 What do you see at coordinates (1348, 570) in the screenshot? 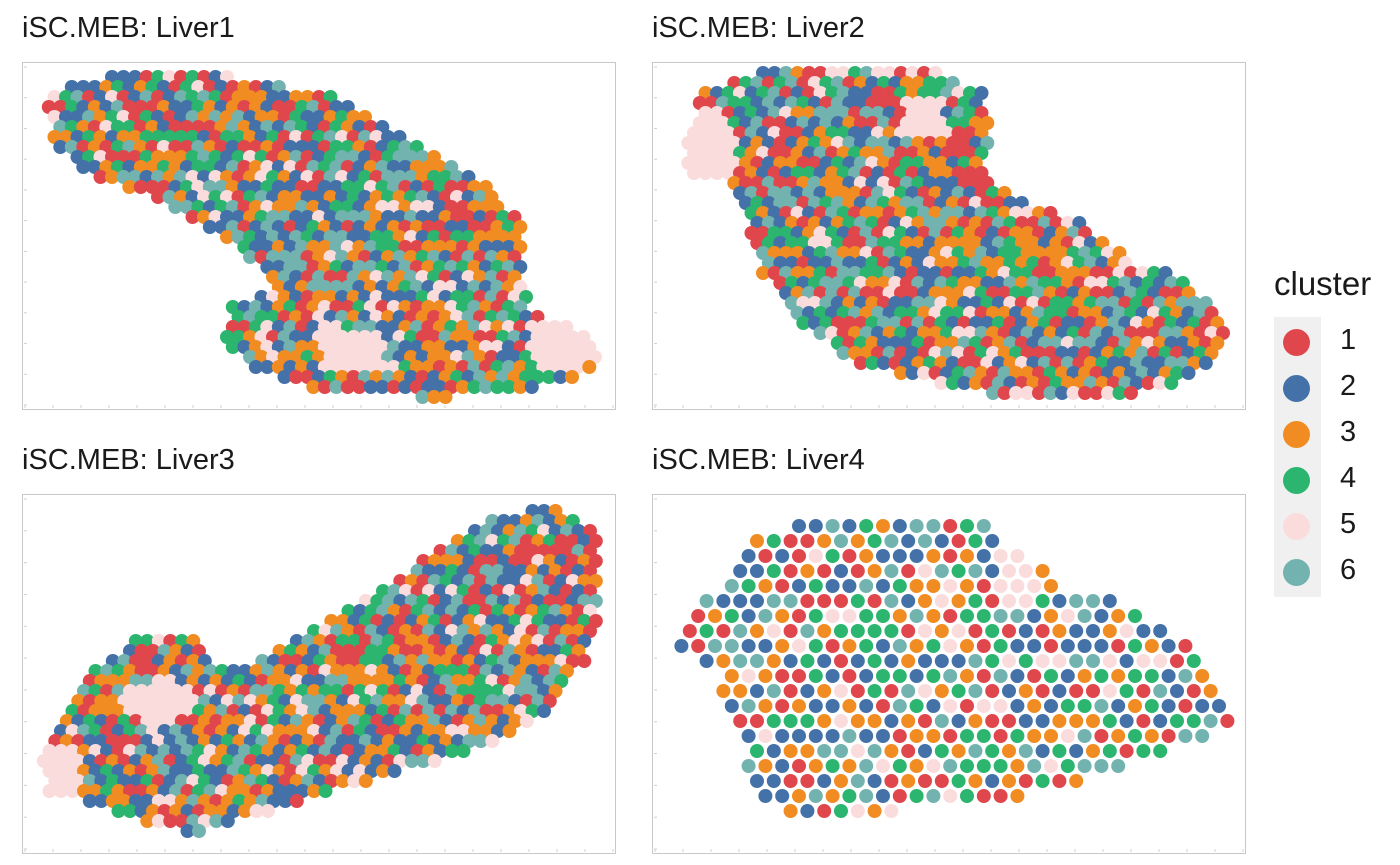
I see `legend-label-6: 6` at bounding box center [1348, 570].